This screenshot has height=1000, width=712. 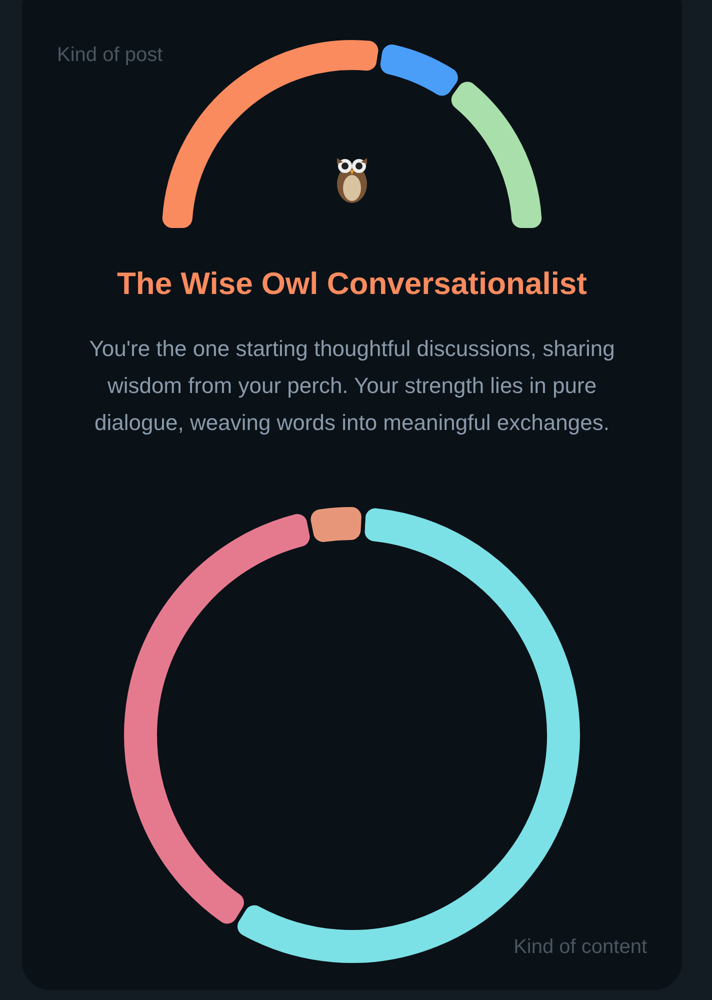 I want to click on text: You're the one starting thoughtful discussions, sharing wisdom from your perch. Your strength lies in pure dialogue, weaving words into meaningful exchanges., so click(x=352, y=386).